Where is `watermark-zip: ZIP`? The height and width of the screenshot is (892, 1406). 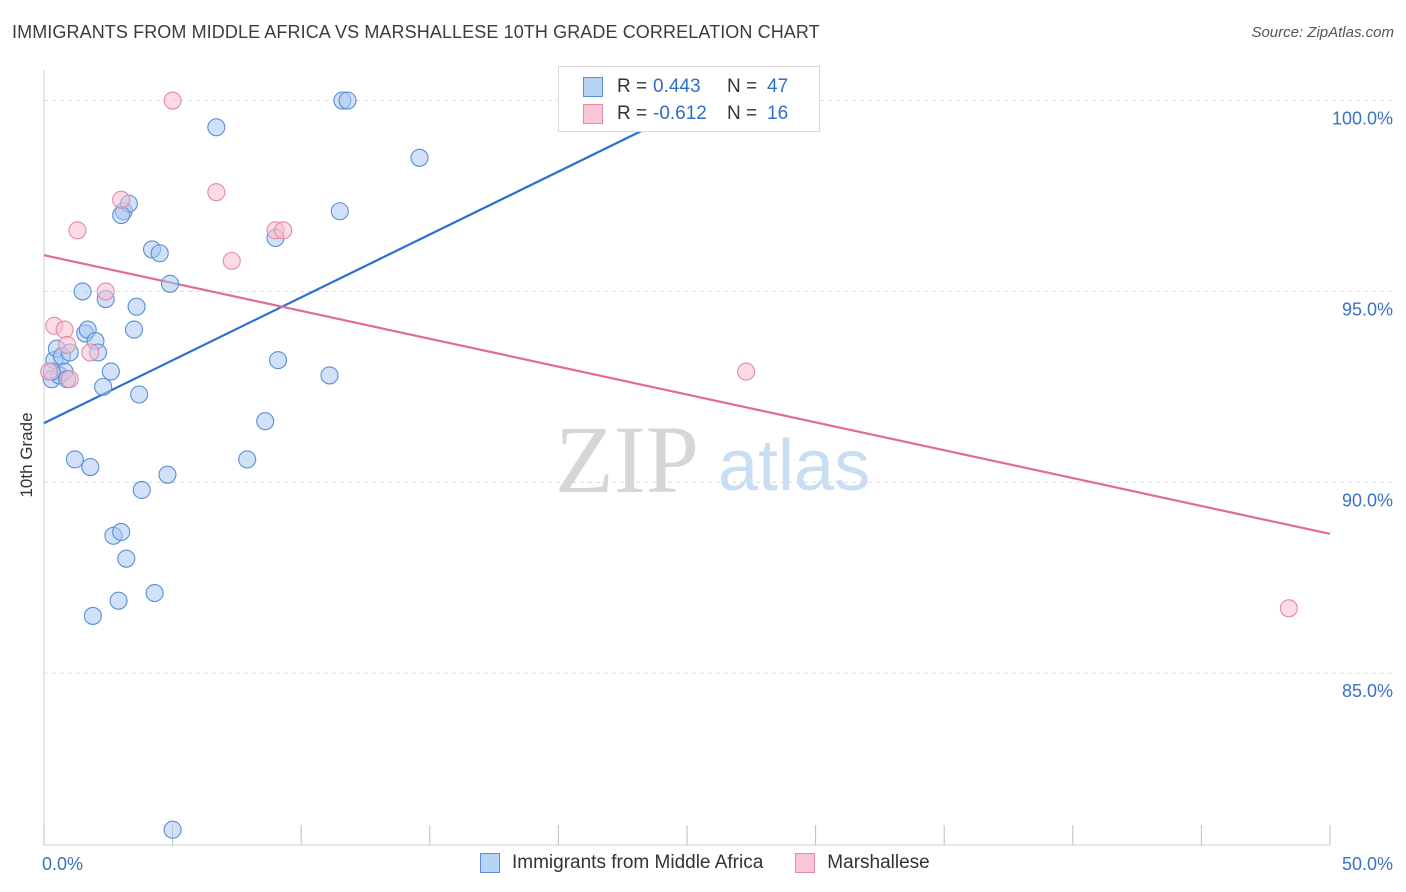
watermark-zip: ZIP is located at coordinates (627, 459).